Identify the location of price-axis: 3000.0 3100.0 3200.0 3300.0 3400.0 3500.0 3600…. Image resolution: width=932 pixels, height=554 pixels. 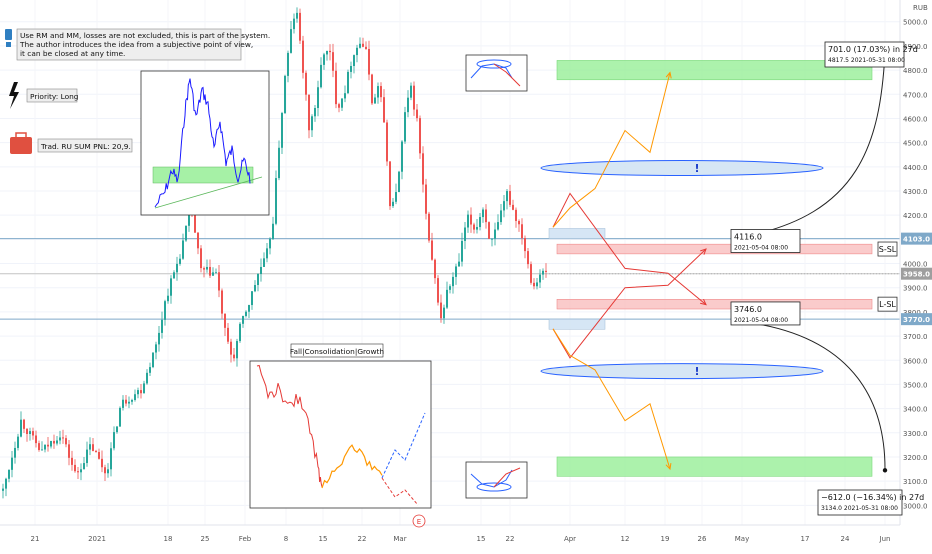
(915, 275).